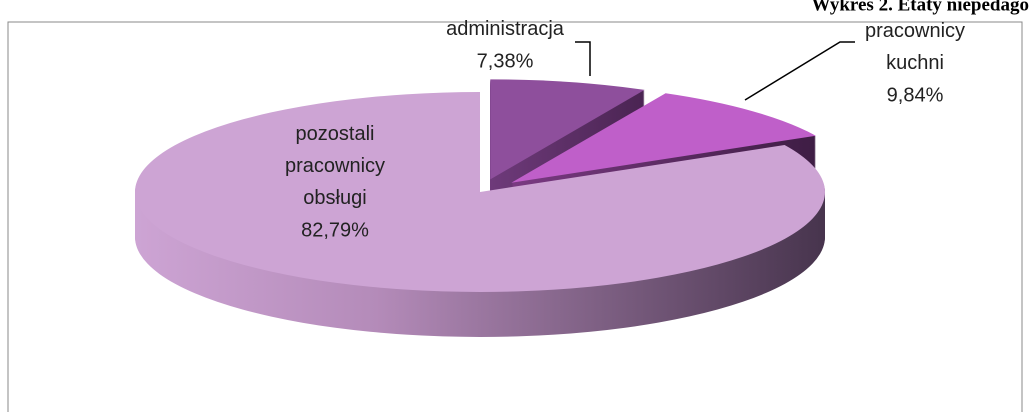  Describe the element at coordinates (335, 166) in the screenshot. I see `category-label: pozostali pracownicy obsługi` at that location.